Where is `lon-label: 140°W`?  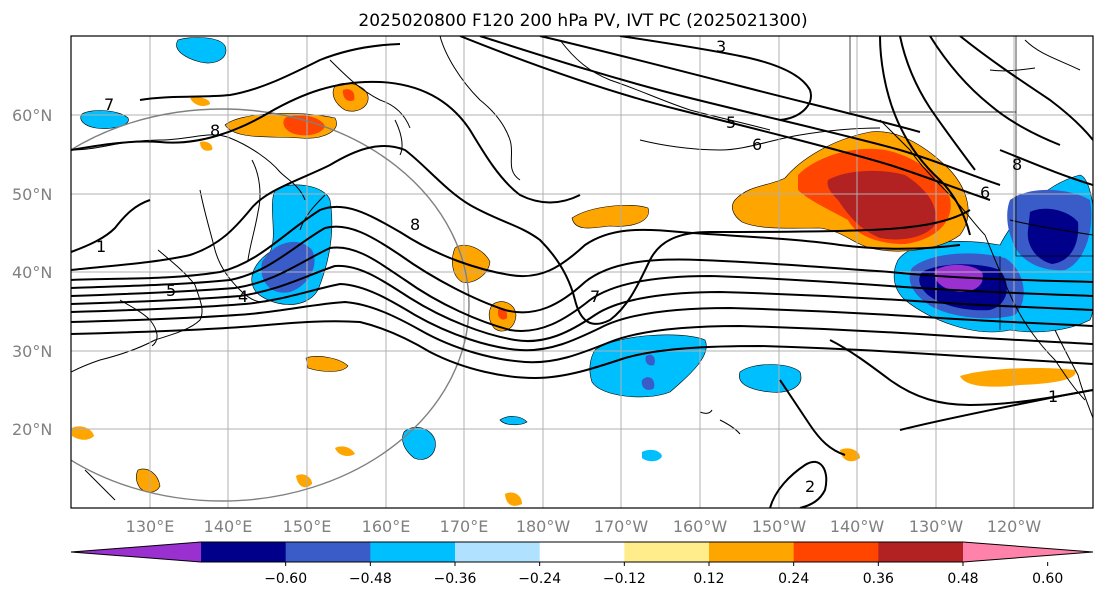
lon-label: 140°W is located at coordinates (857, 526).